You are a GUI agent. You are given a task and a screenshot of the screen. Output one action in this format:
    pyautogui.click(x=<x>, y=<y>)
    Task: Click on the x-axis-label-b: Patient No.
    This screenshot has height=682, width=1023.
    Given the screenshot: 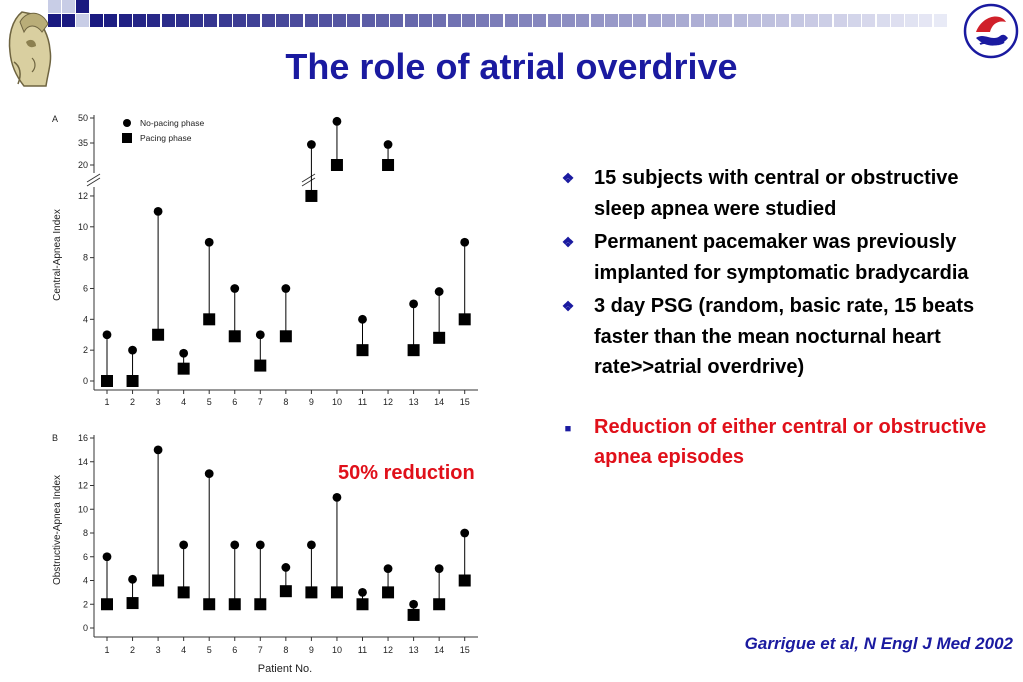 What is the action you would take?
    pyautogui.click(x=285, y=669)
    